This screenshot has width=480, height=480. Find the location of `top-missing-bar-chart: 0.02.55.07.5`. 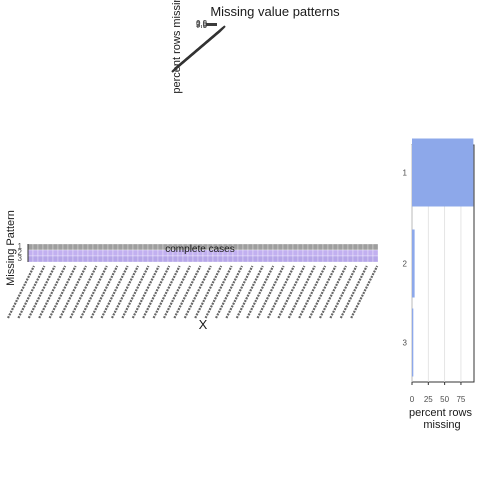

top-missing-bar-chart: 0.02.55.07.5 is located at coordinates (198, 46).